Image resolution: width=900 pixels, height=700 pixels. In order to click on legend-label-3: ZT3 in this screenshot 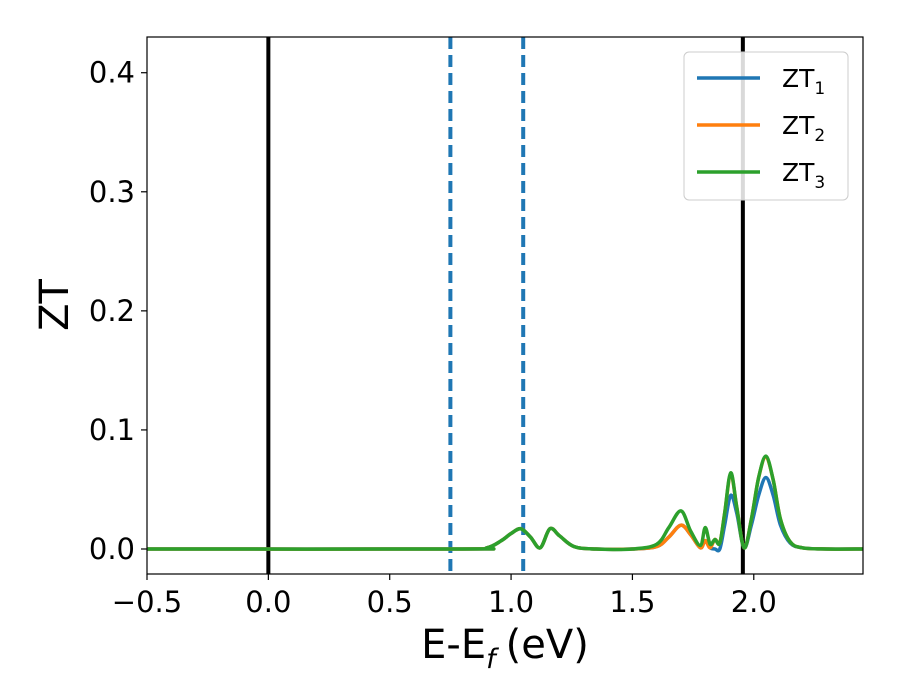, I will do `click(803, 175)`.